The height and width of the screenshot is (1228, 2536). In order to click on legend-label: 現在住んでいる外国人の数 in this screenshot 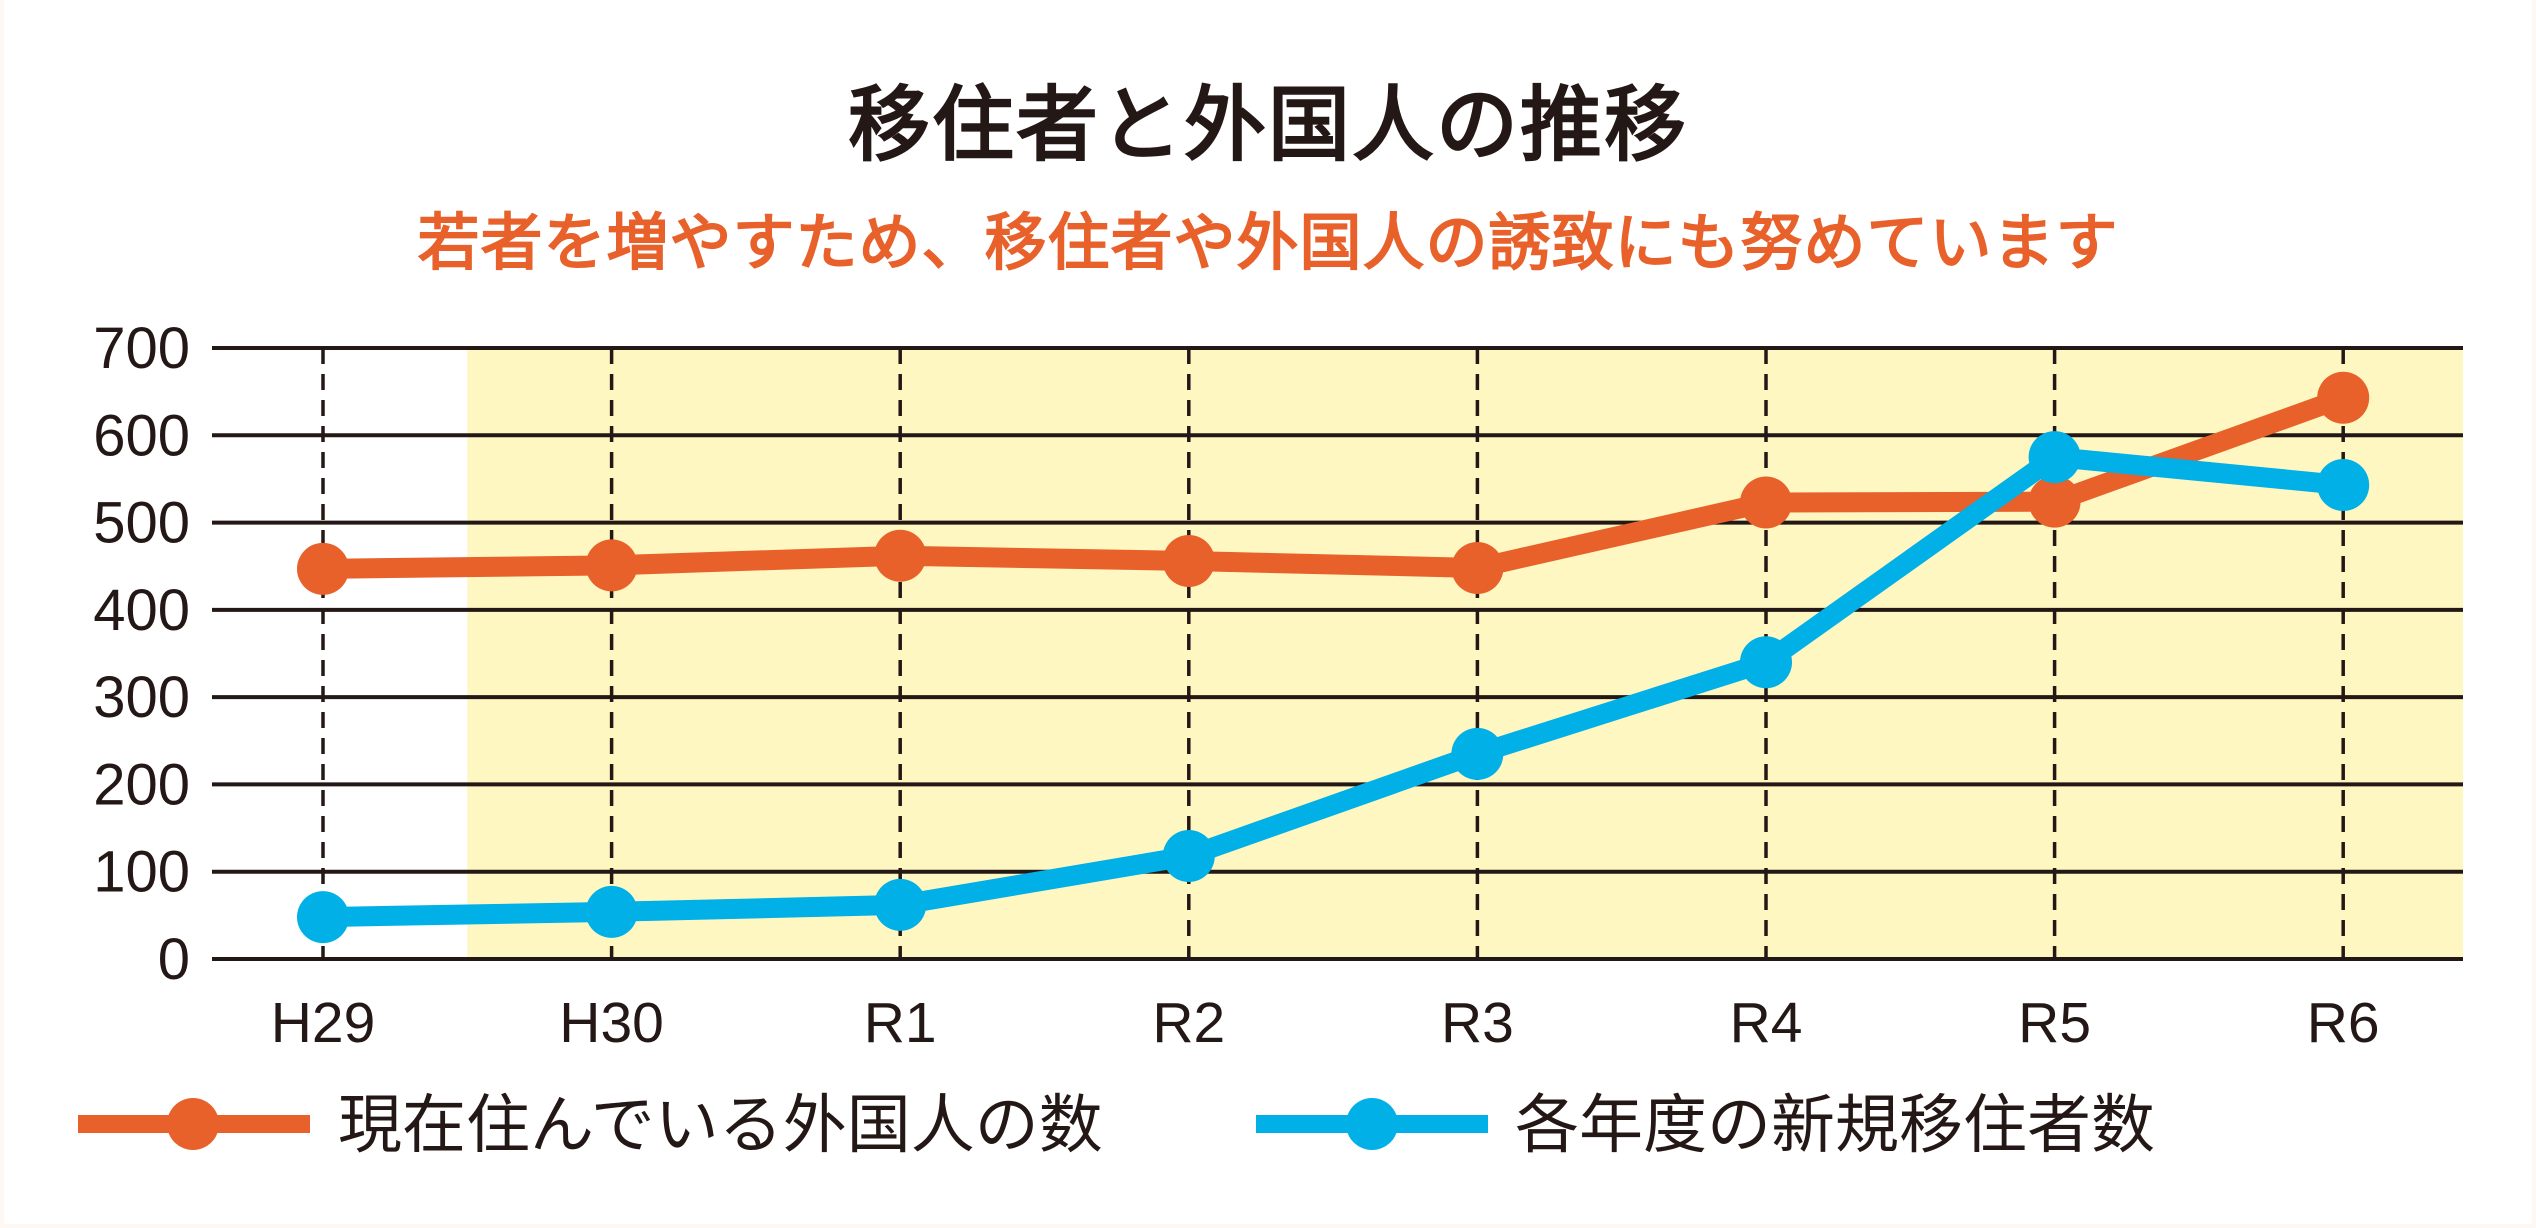, I will do `click(720, 1126)`.